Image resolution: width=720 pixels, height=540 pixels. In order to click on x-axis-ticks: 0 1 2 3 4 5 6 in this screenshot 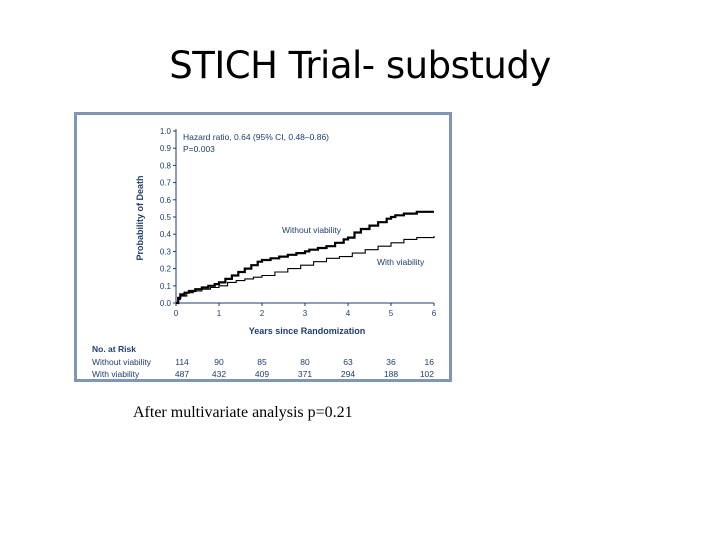, I will do `click(305, 310)`.